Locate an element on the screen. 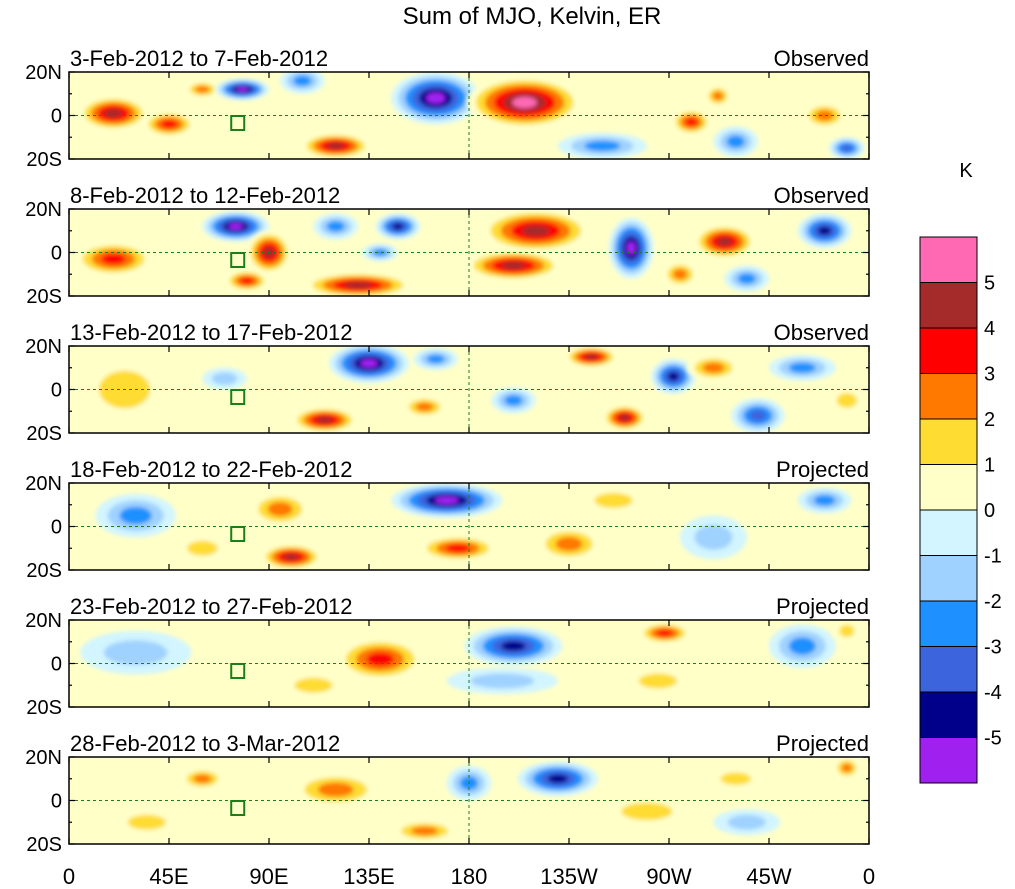  chart-title: Sum of MJO, Kelvin, ER is located at coordinates (532, 16).